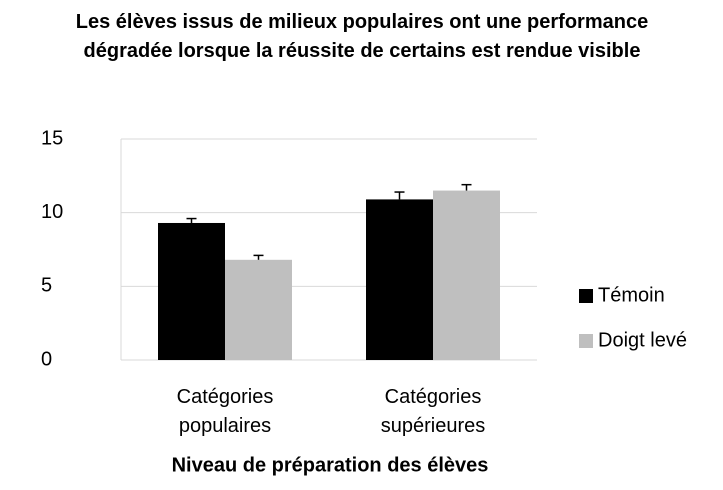 This screenshot has width=723, height=490. I want to click on legend-label: Témoin, so click(631, 295).